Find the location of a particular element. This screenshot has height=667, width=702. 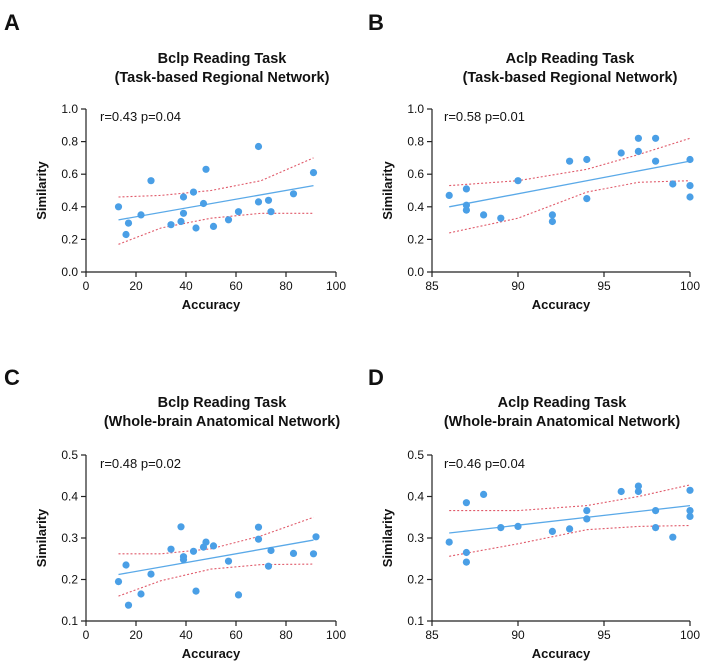

panel-letter: C is located at coordinates (12, 377).